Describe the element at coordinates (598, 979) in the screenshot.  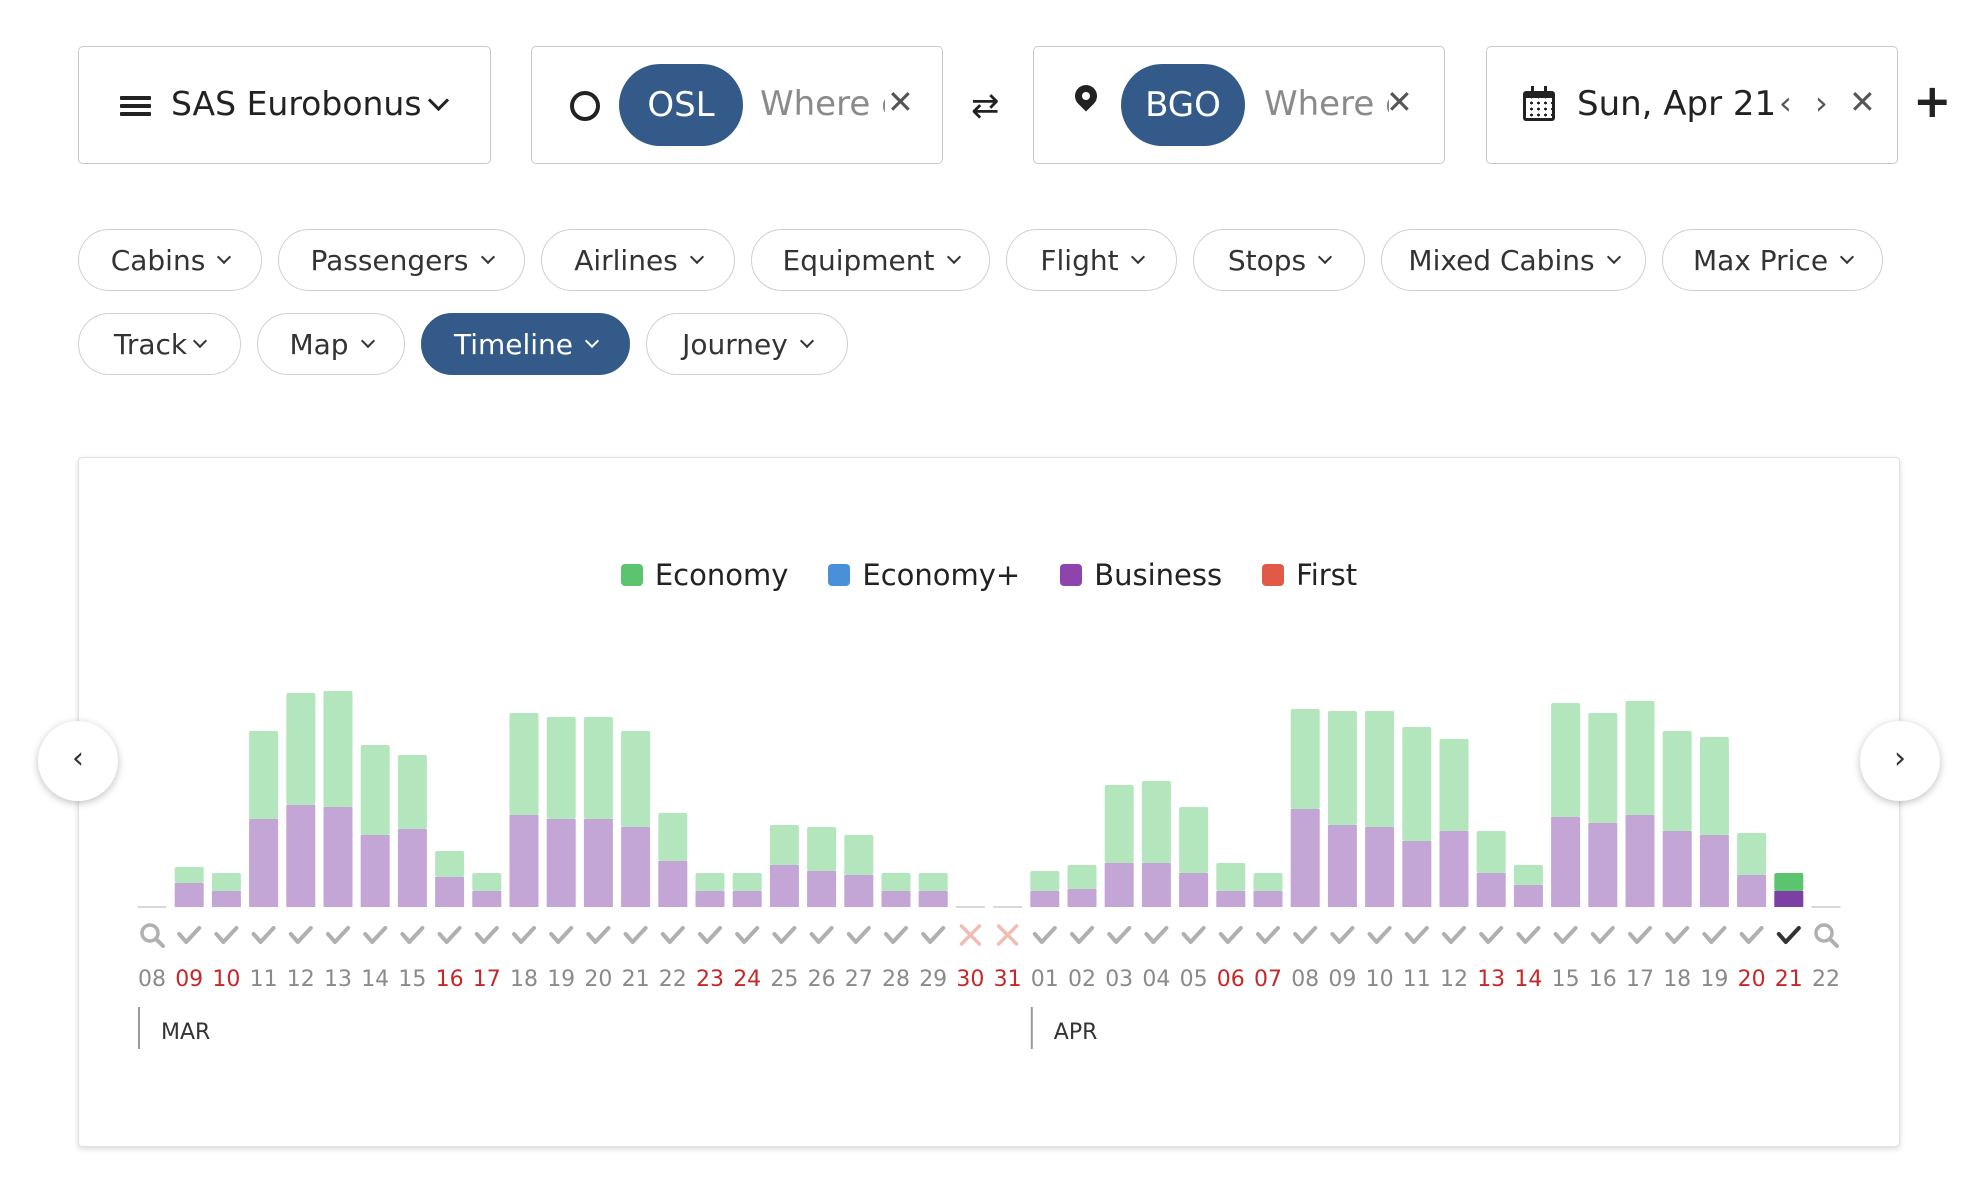
I see `date-tick-label: 20` at that location.